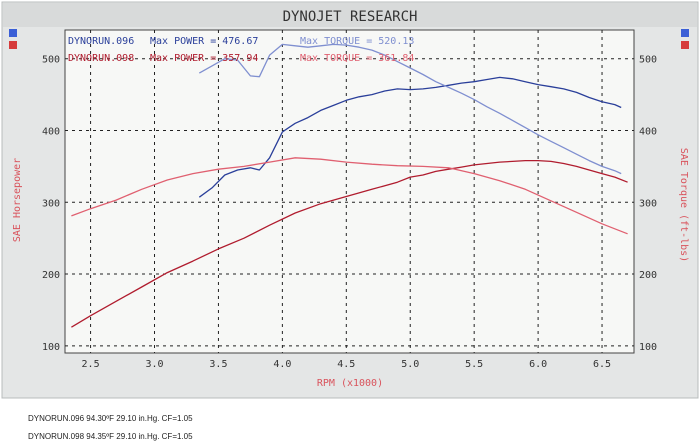 The image size is (700, 447). What do you see at coordinates (204, 41) in the screenshot?
I see `legend-power-096: Max POWER = 476.67` at bounding box center [204, 41].